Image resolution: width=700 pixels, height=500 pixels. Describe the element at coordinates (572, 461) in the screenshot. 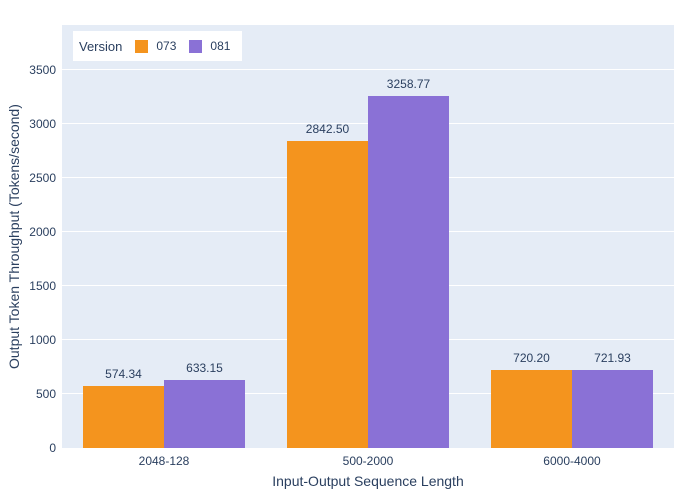

I see `x-tick-label: 6000-4000` at that location.